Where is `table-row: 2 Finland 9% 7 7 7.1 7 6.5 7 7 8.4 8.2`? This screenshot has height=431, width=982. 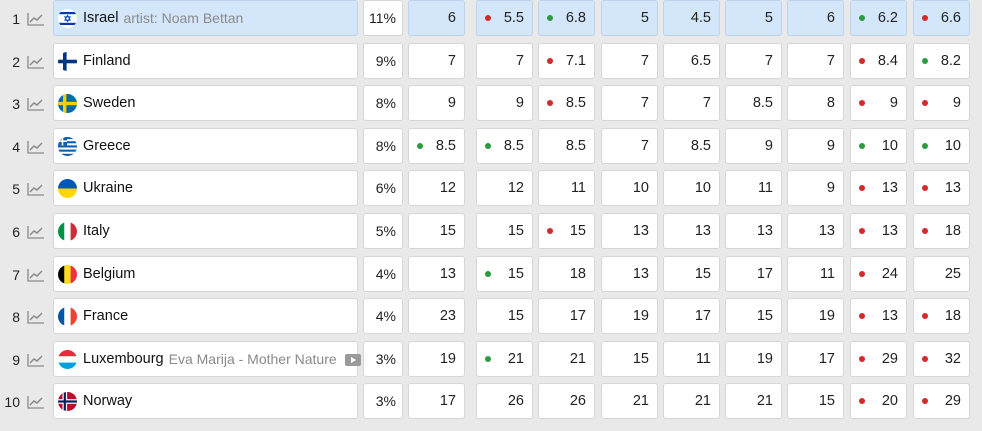
table-row: 2 Finland 9% 7 7 7.1 7 6.5 7 7 8.4 8.2 is located at coordinates (491, 62).